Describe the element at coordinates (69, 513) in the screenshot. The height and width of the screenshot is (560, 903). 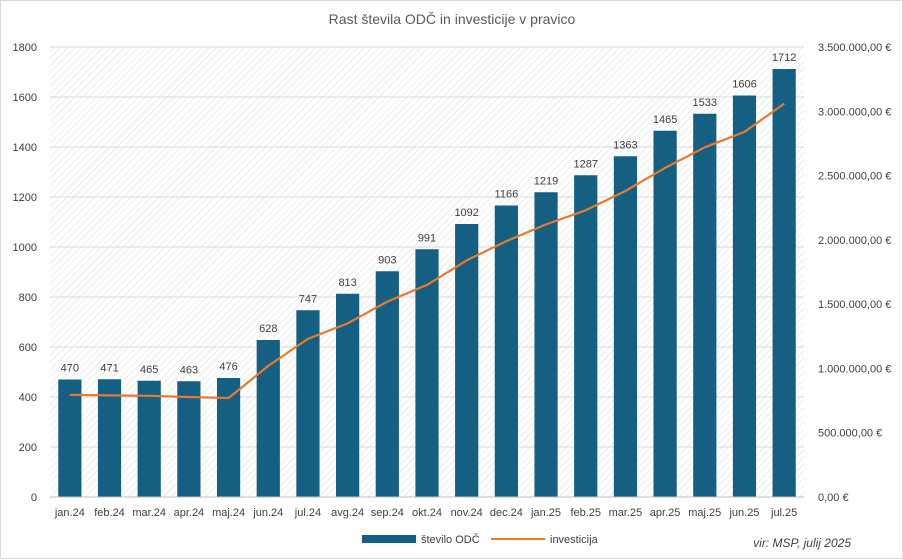
I see `x-tick-label: jan.24` at that location.